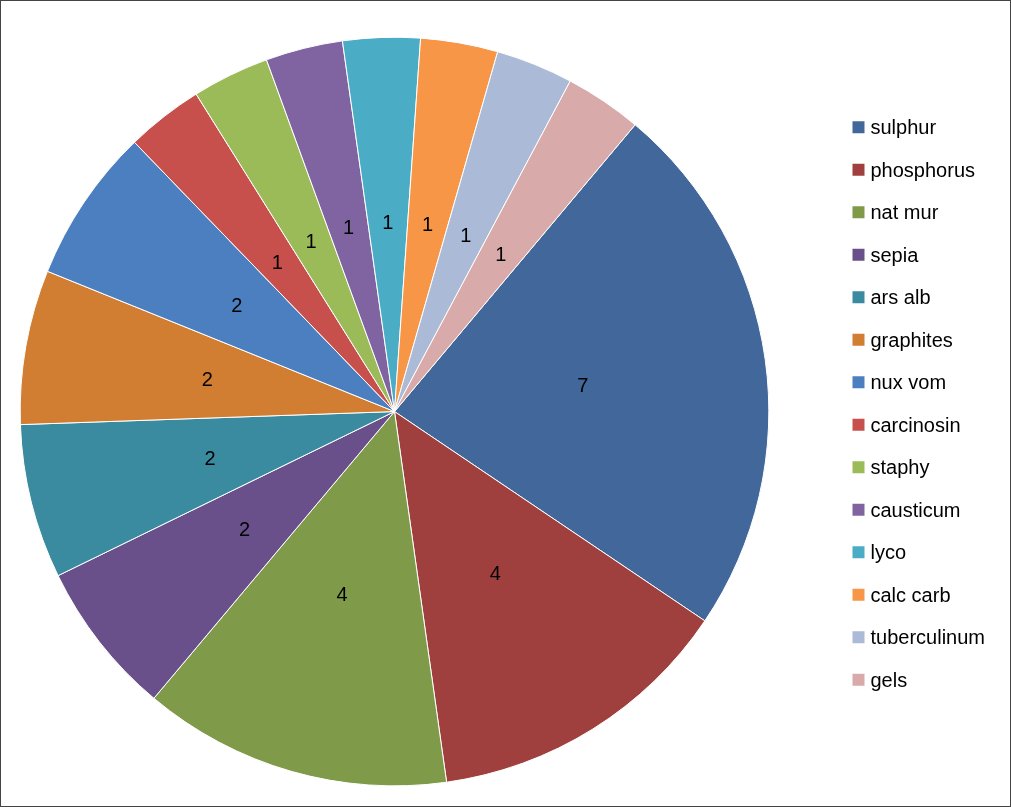 Image resolution: width=1011 pixels, height=807 pixels. I want to click on legend-label: nux vom, so click(908, 382).